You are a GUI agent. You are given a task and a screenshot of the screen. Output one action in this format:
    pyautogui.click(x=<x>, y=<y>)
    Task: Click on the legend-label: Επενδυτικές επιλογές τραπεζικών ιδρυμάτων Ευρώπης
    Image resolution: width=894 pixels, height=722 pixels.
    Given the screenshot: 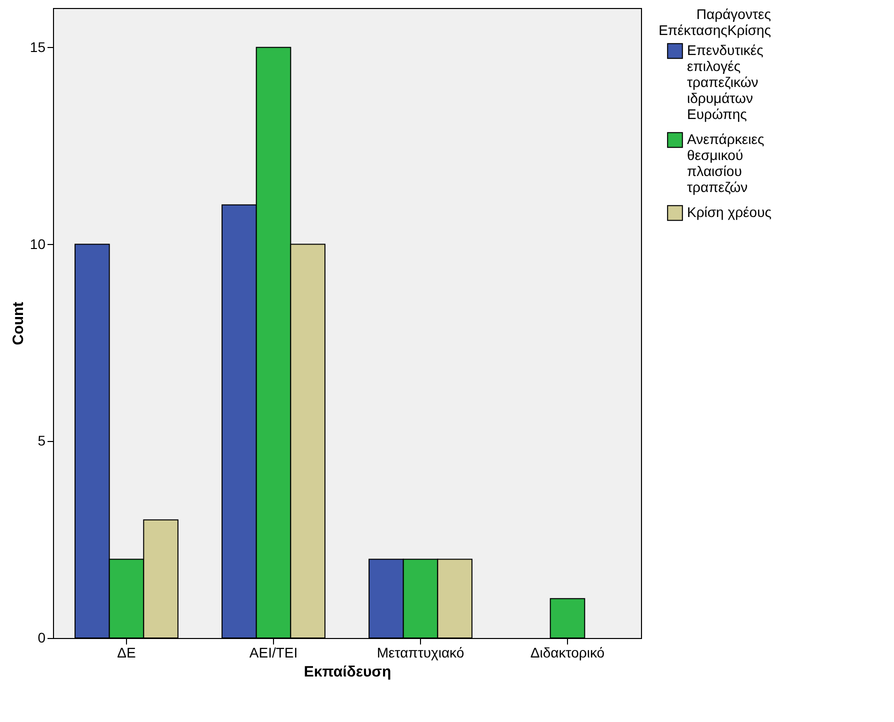 What is the action you would take?
    pyautogui.click(x=725, y=82)
    